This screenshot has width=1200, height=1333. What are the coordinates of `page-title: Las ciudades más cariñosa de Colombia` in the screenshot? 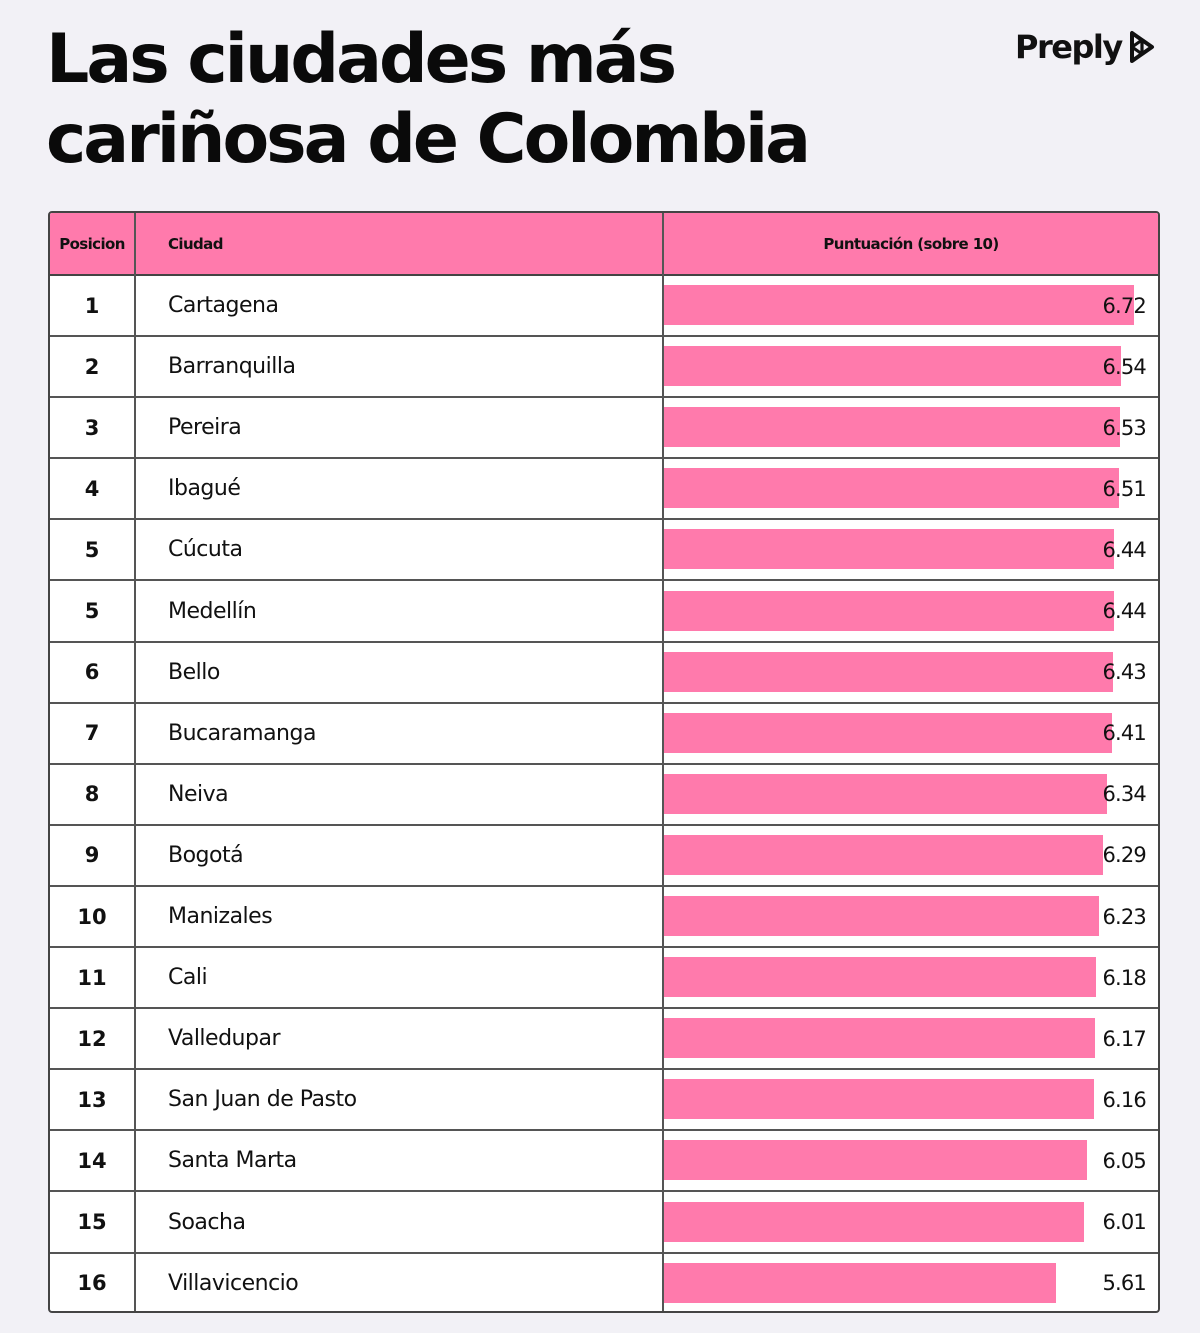 It's located at (428, 100).